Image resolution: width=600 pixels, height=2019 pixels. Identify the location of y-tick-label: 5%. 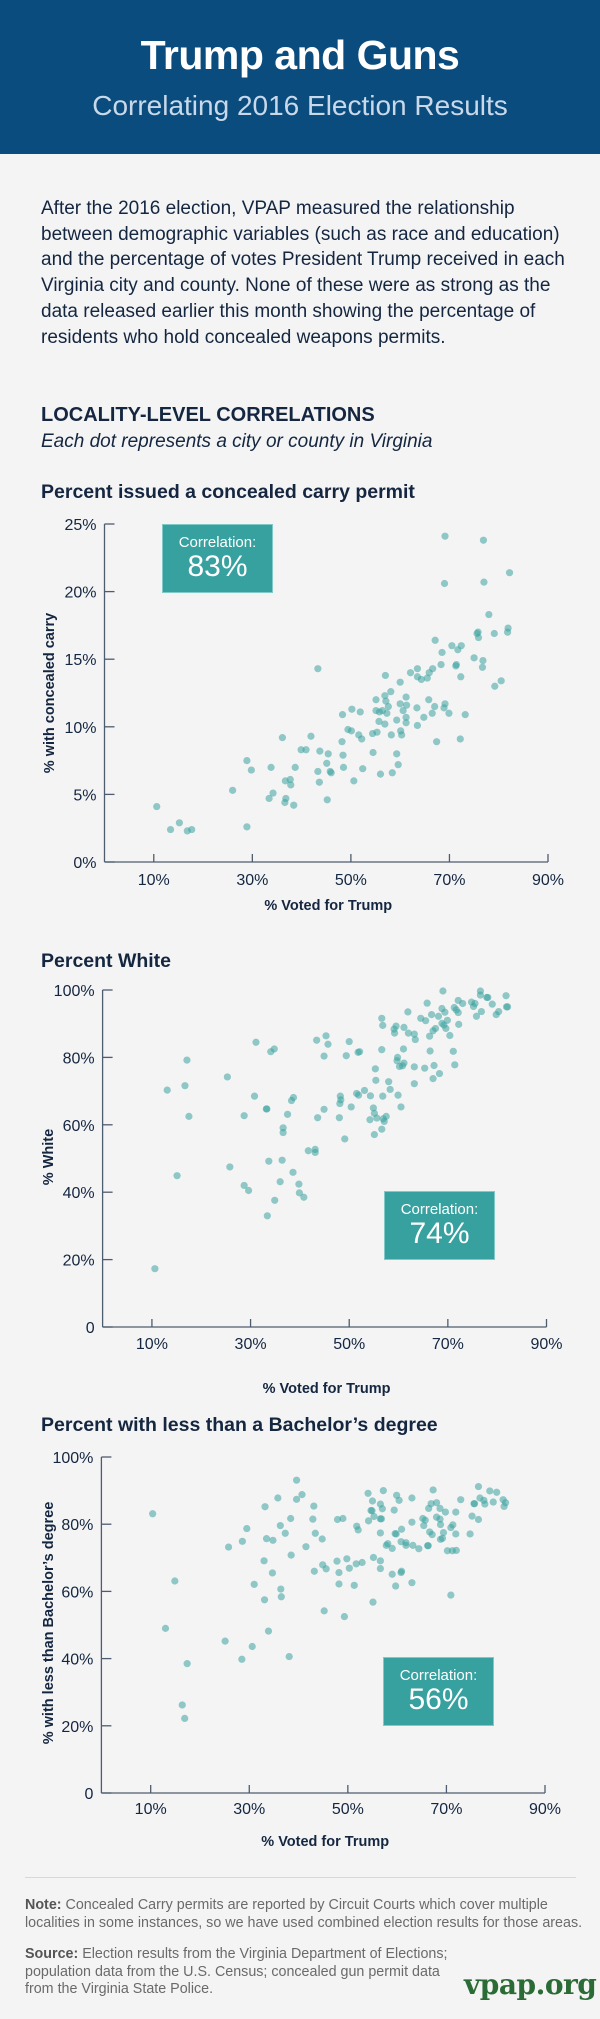
(84, 795).